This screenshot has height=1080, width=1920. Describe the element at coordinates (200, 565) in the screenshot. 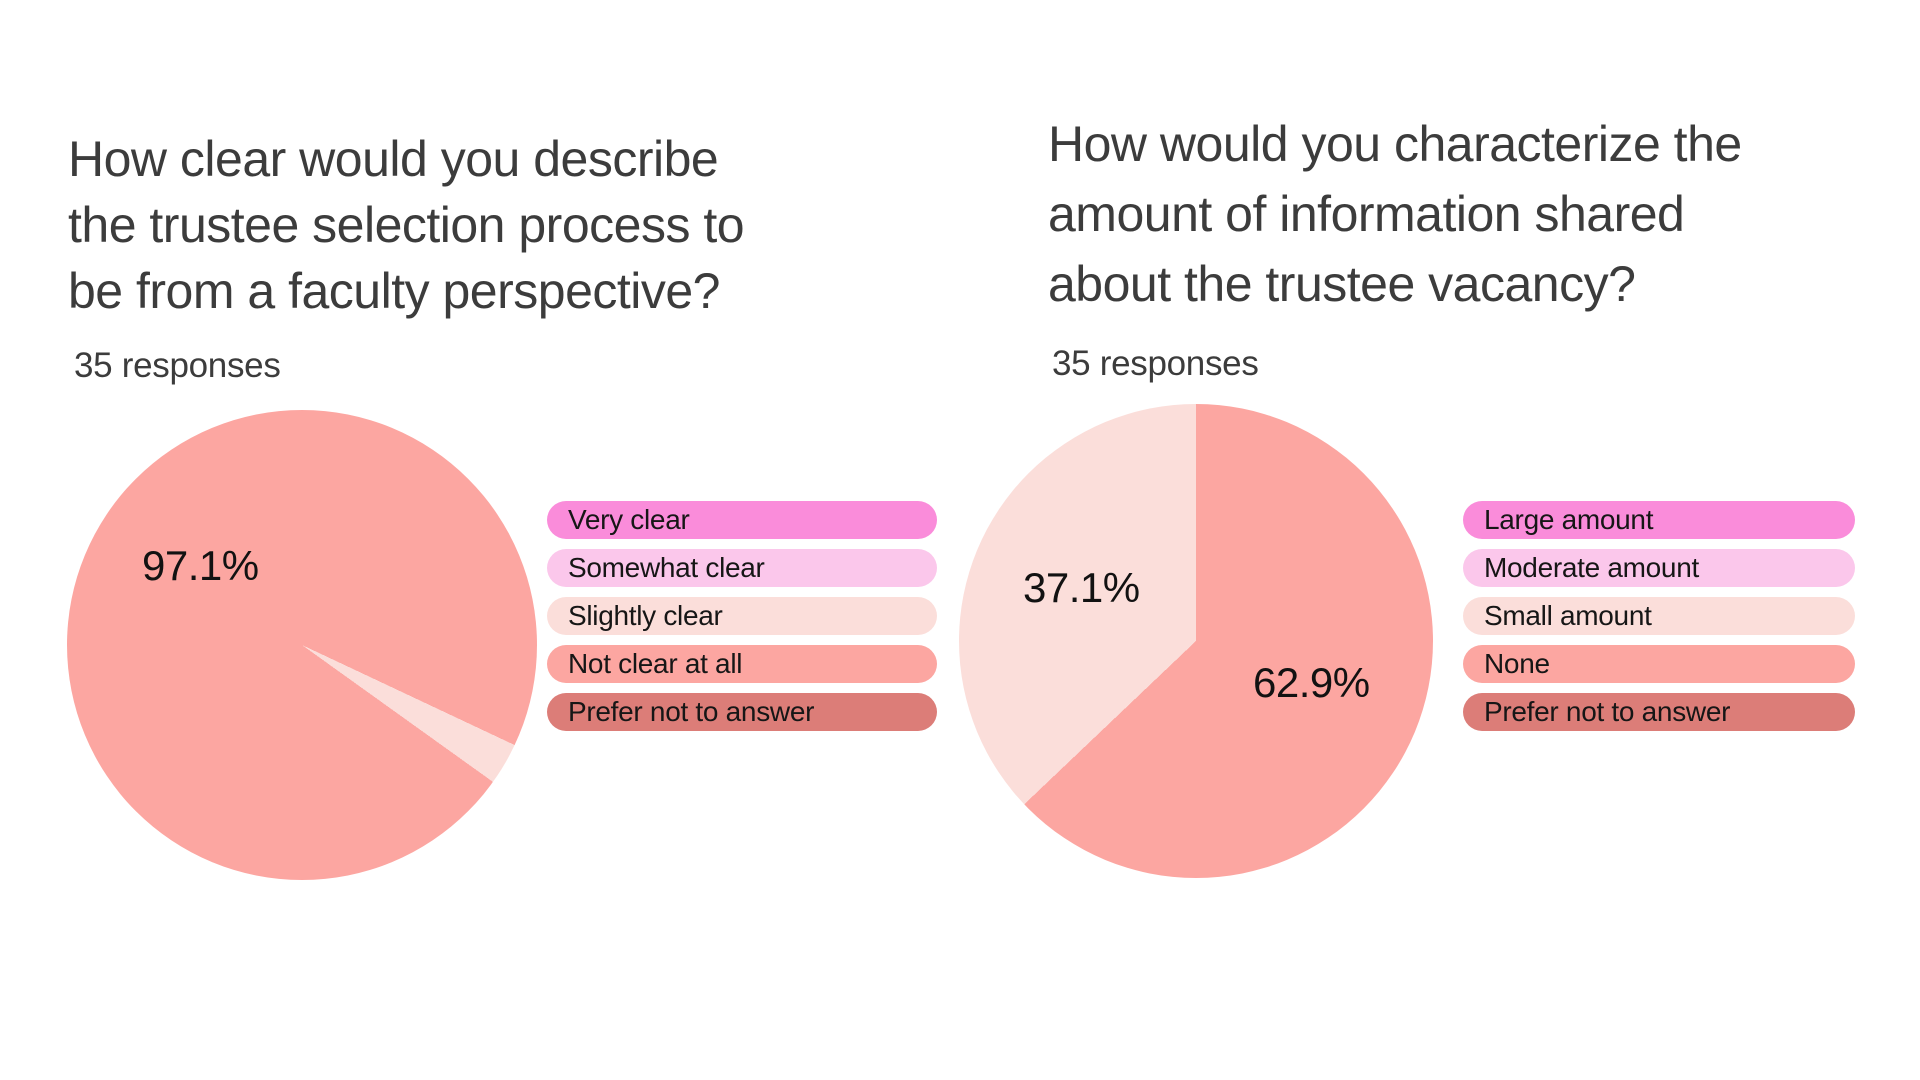

I see `slice-label: 97.1%` at that location.